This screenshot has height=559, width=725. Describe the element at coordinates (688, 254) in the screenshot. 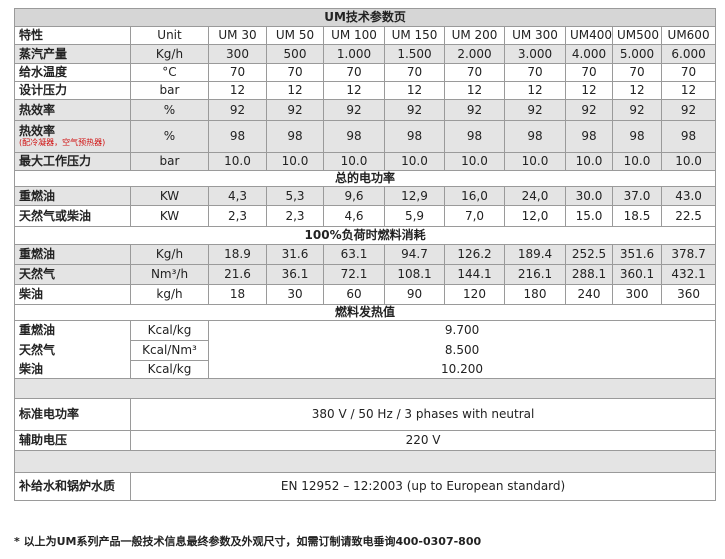

I see `value: 378.7` at that location.